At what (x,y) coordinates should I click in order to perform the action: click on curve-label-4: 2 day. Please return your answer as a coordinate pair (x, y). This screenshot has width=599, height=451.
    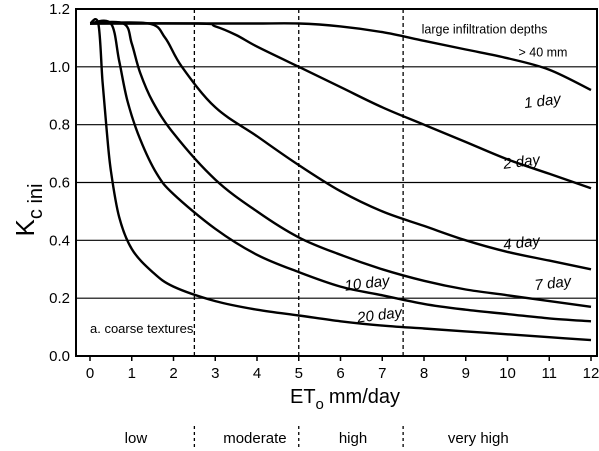
    Looking at the image, I should click on (521, 162).